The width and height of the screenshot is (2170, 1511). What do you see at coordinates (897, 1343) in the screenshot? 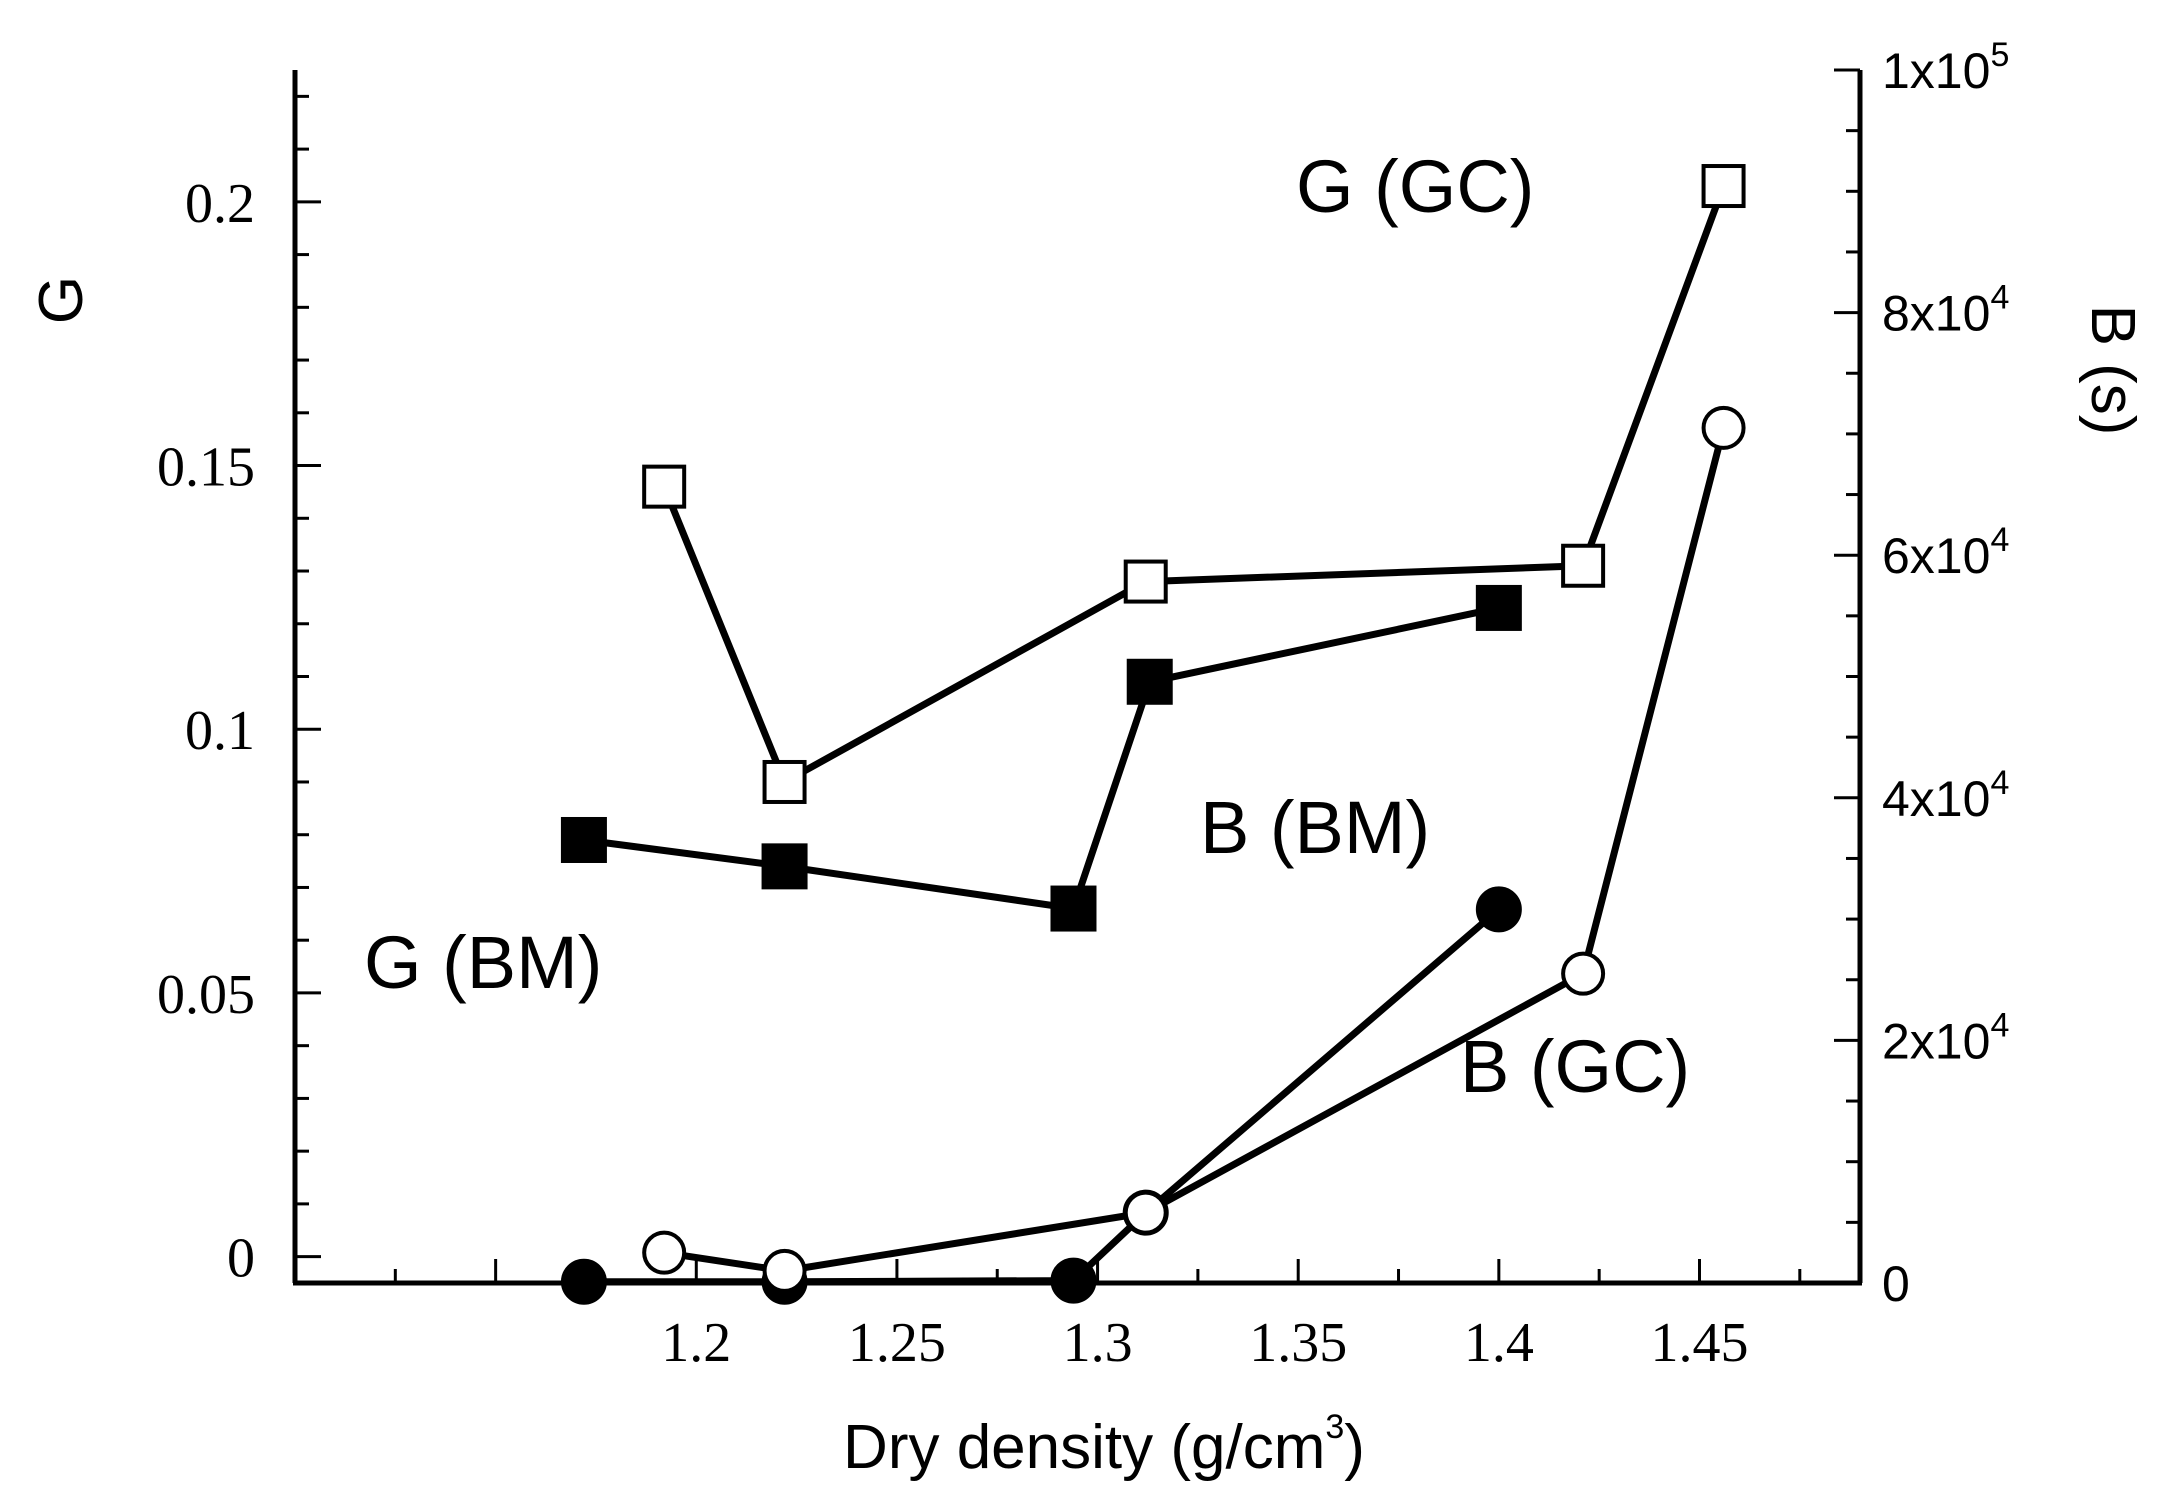
I see `x-tick-label: 1.25` at bounding box center [897, 1343].